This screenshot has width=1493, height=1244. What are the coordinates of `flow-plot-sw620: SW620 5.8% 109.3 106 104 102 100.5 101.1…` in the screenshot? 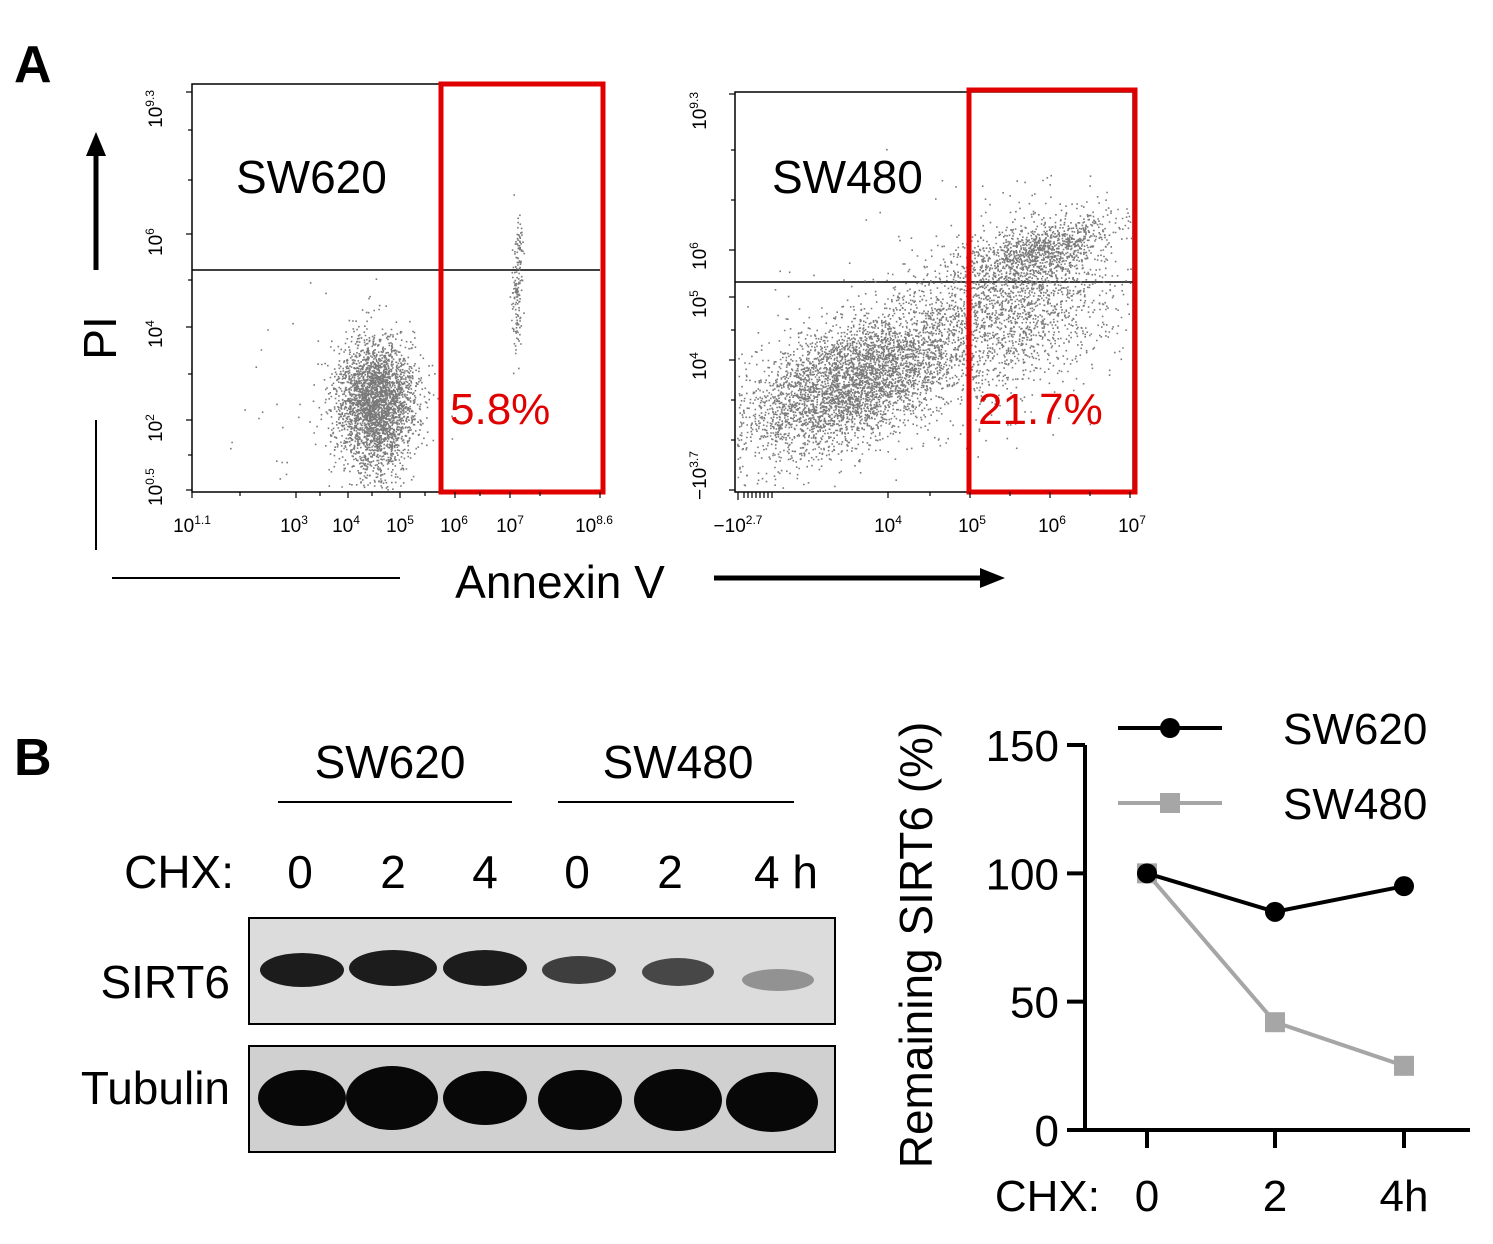 It's located at (378, 309).